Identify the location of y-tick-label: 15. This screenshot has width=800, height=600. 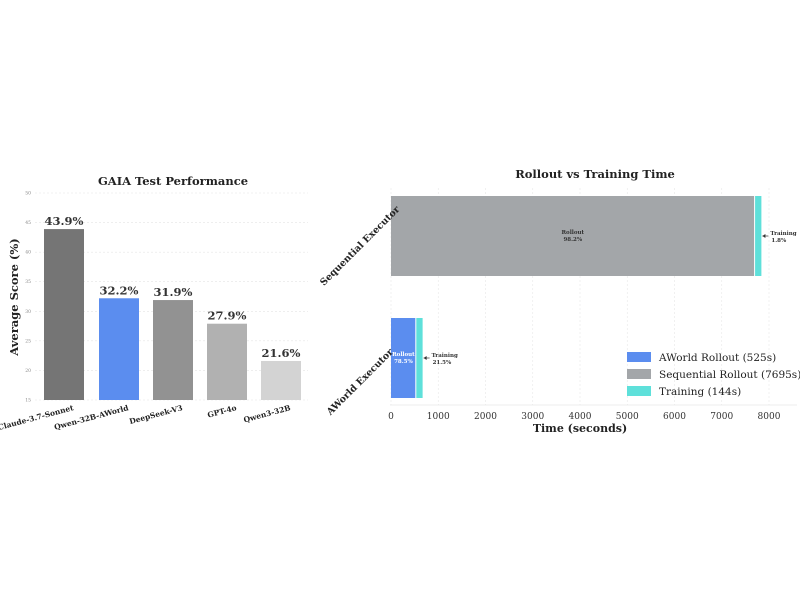
(28, 401).